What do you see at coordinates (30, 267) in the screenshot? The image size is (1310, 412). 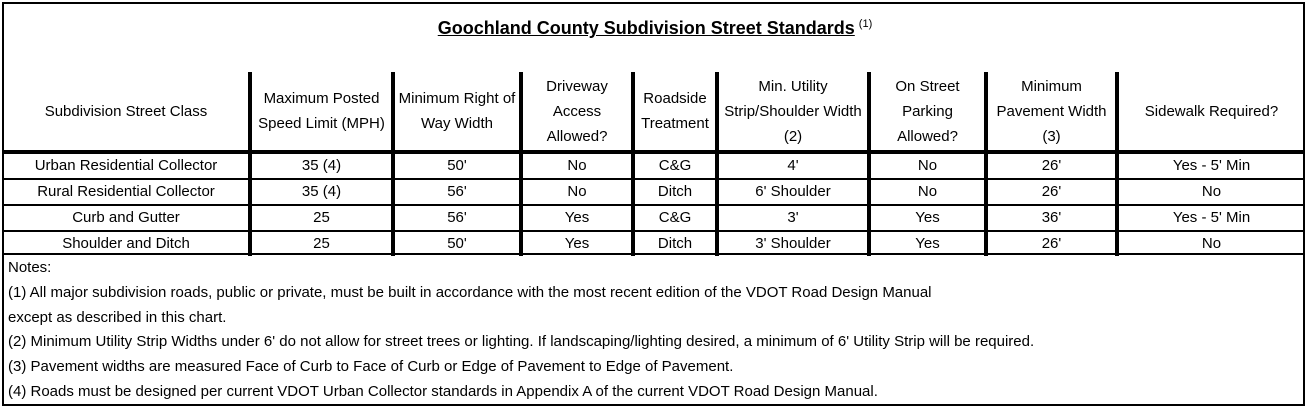 I see `notes-heading: Notes:` at bounding box center [30, 267].